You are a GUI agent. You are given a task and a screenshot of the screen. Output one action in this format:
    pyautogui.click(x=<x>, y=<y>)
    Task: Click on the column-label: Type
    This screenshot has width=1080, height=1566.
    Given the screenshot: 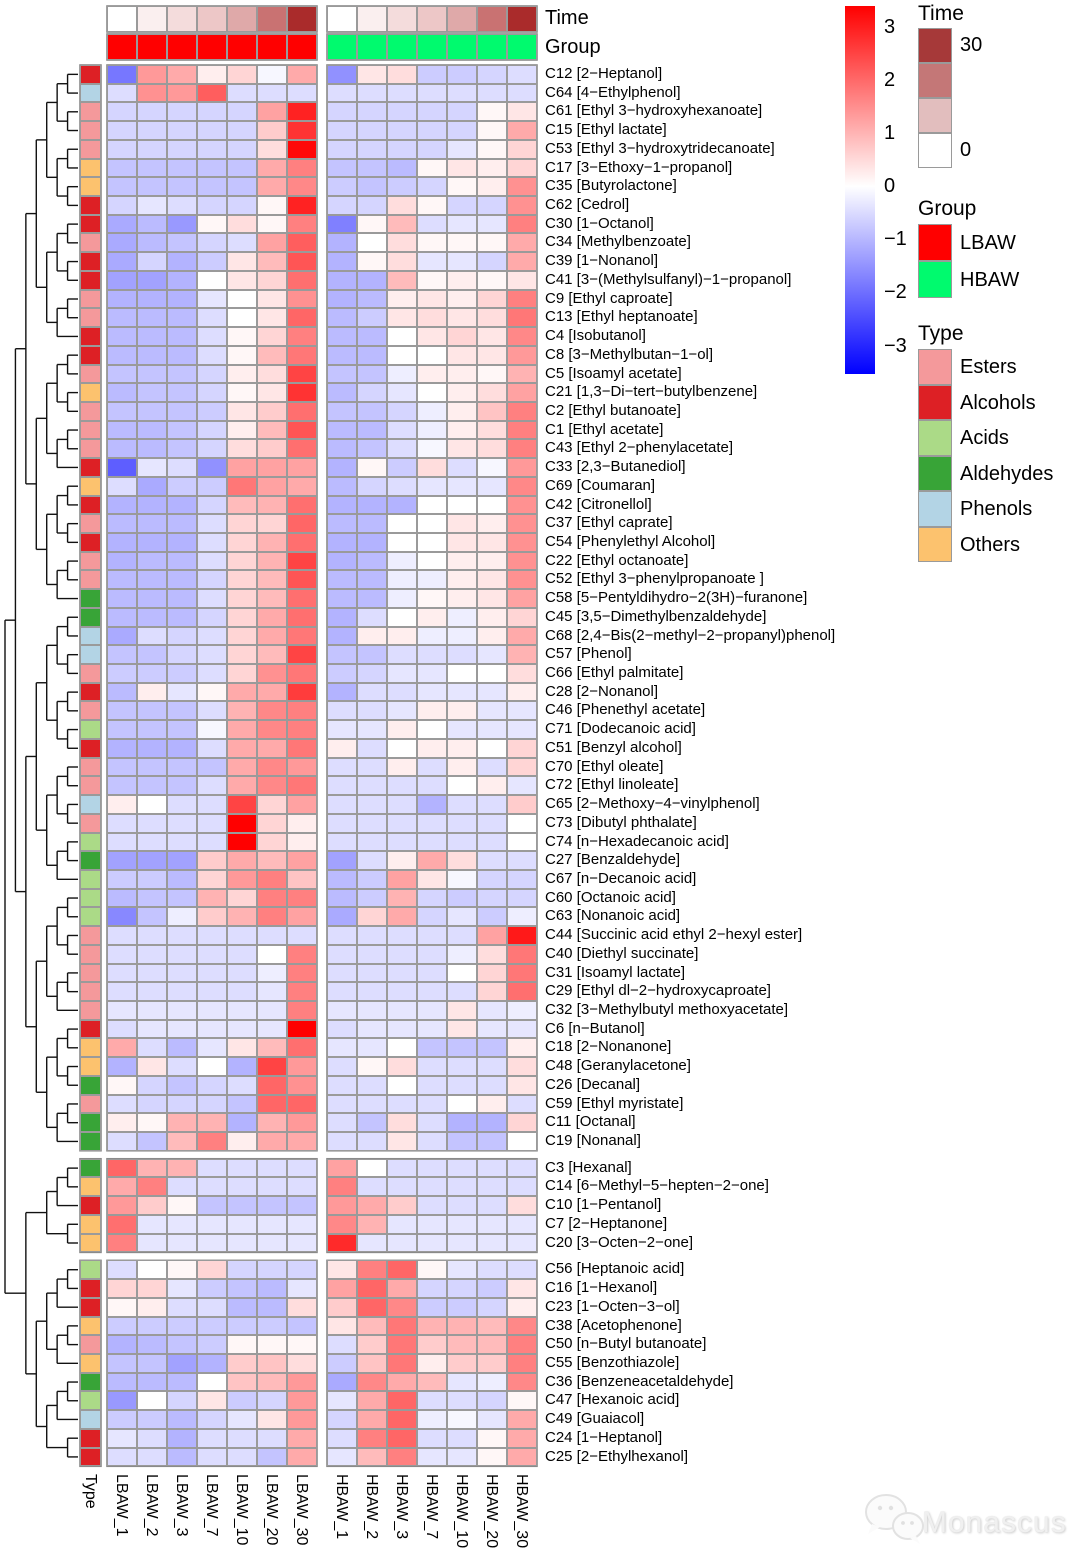 What is the action you would take?
    pyautogui.click(x=90, y=1491)
    